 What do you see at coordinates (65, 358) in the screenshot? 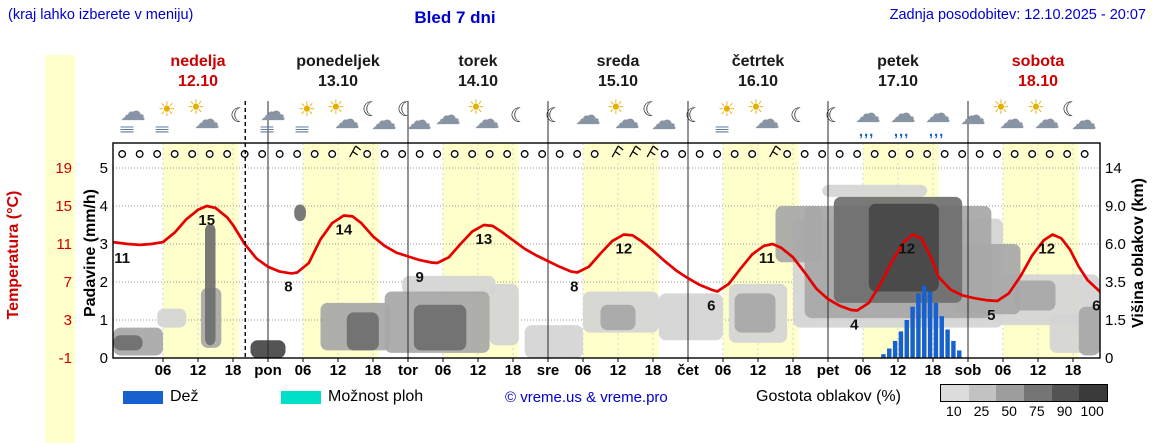
I see `temp-tick: -1` at bounding box center [65, 358].